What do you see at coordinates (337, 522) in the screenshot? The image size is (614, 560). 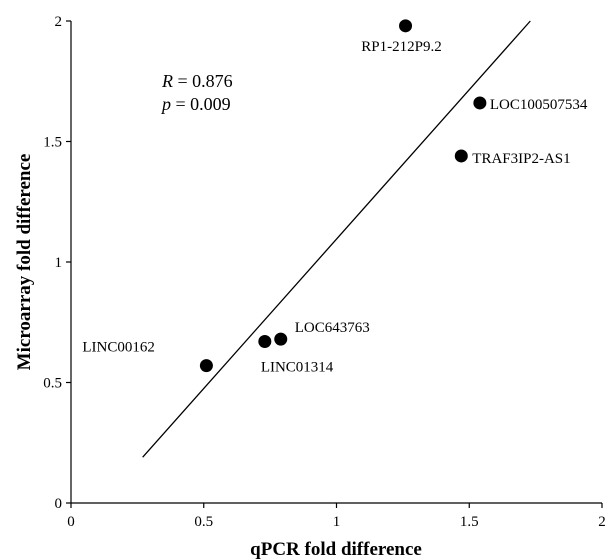 I see `x-tick-label: 1` at bounding box center [337, 522].